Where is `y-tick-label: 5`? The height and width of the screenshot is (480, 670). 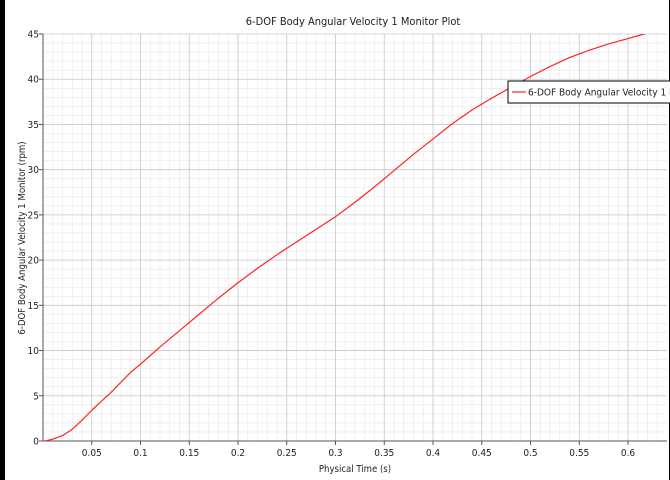
y-tick-label: 5 is located at coordinates (36, 396).